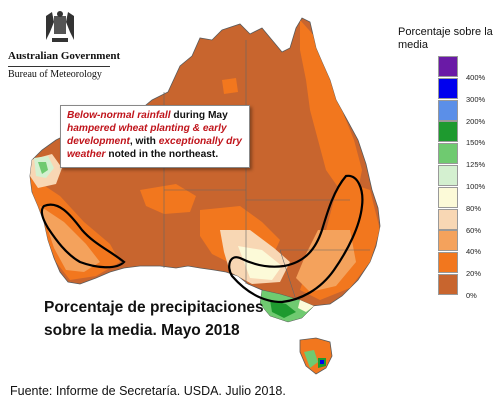  What do you see at coordinates (476, 99) in the screenshot?
I see `legend-label: 300%` at bounding box center [476, 99].